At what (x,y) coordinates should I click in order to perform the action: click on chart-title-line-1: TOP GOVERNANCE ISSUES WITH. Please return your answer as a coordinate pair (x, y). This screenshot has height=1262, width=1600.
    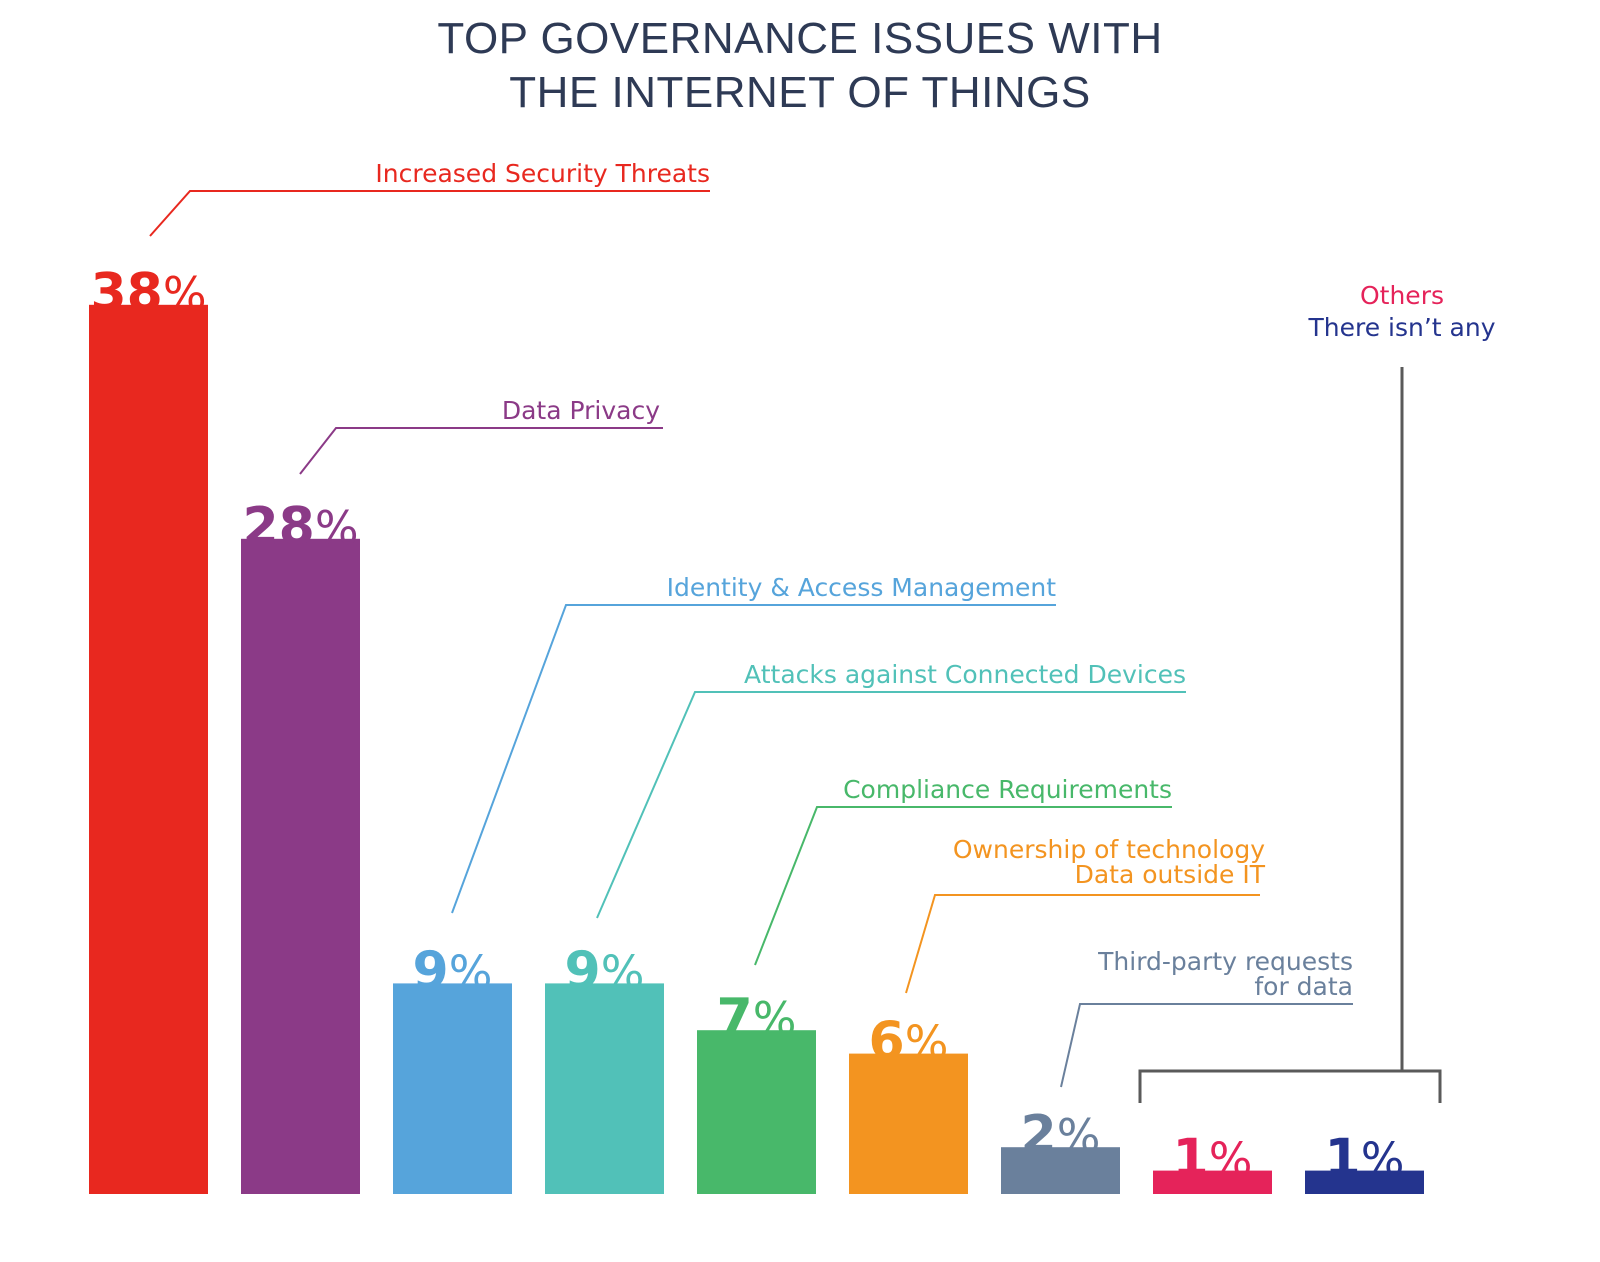
    Looking at the image, I should click on (800, 38).